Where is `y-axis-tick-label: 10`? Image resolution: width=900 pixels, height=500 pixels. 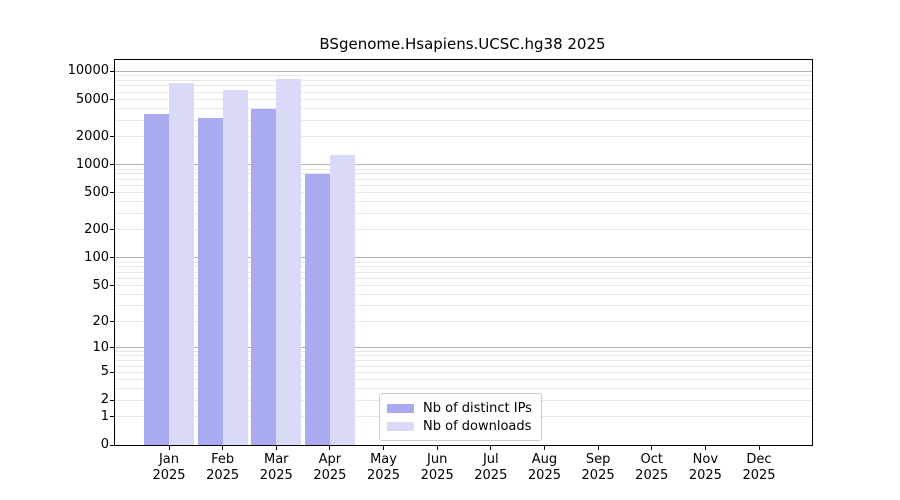 y-axis-tick-label: 10 is located at coordinates (100, 347).